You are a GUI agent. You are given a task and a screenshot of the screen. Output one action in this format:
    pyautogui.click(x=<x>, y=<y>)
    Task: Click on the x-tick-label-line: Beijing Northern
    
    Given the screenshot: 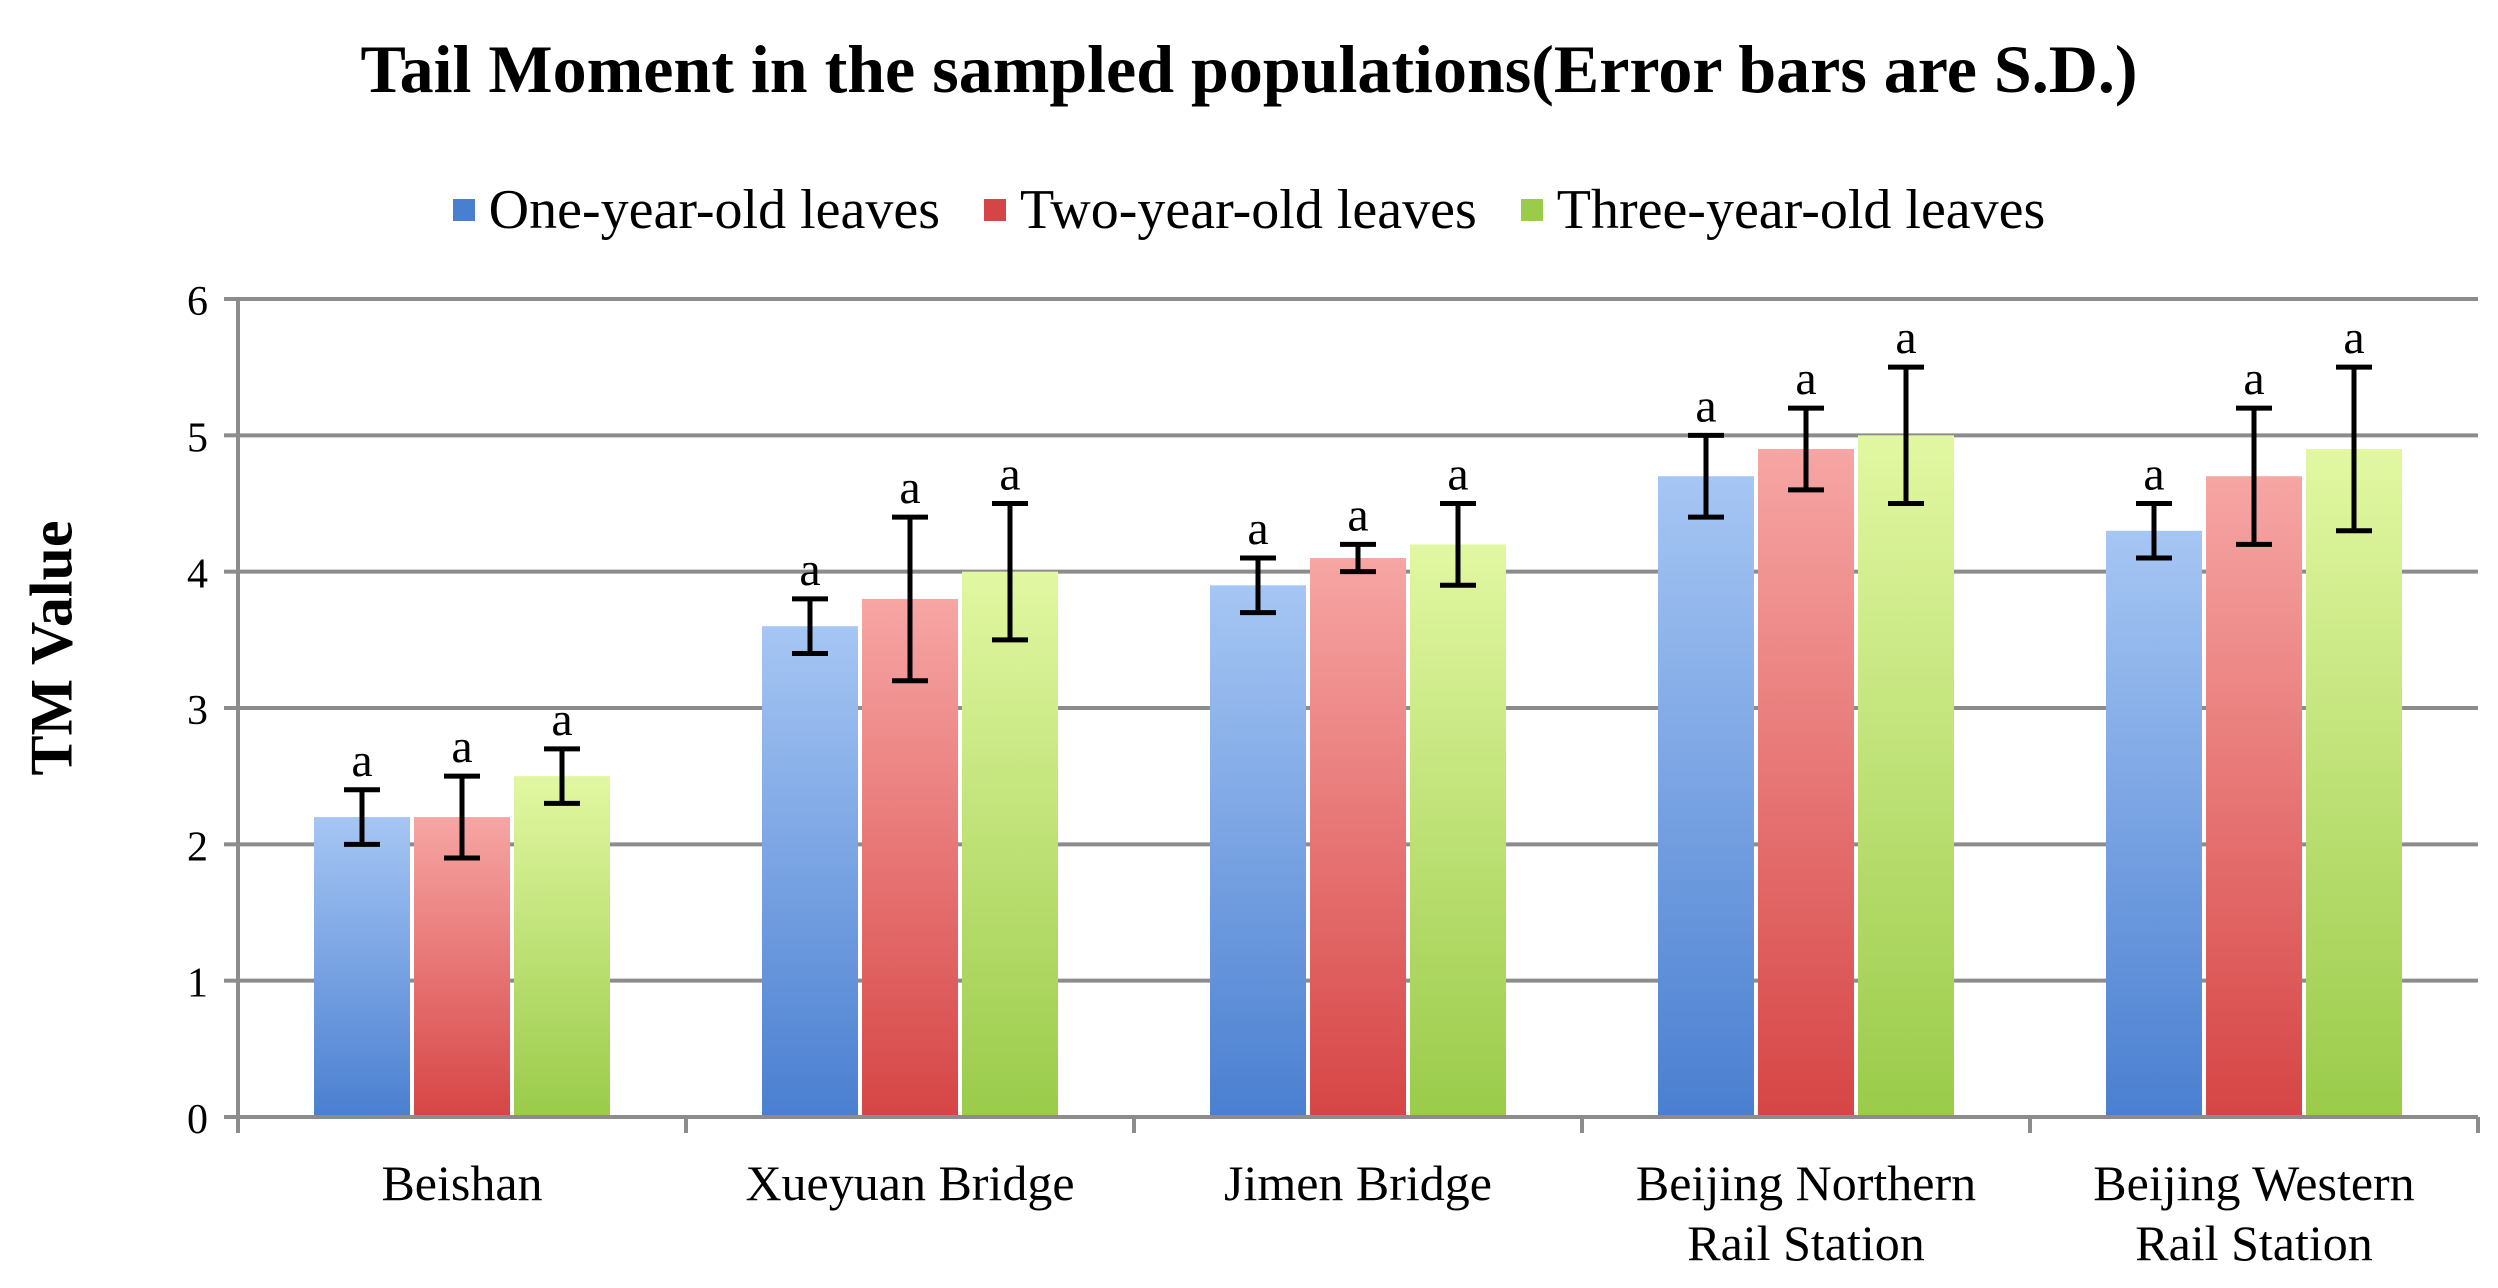 What is the action you would take?
    pyautogui.click(x=1806, y=1183)
    